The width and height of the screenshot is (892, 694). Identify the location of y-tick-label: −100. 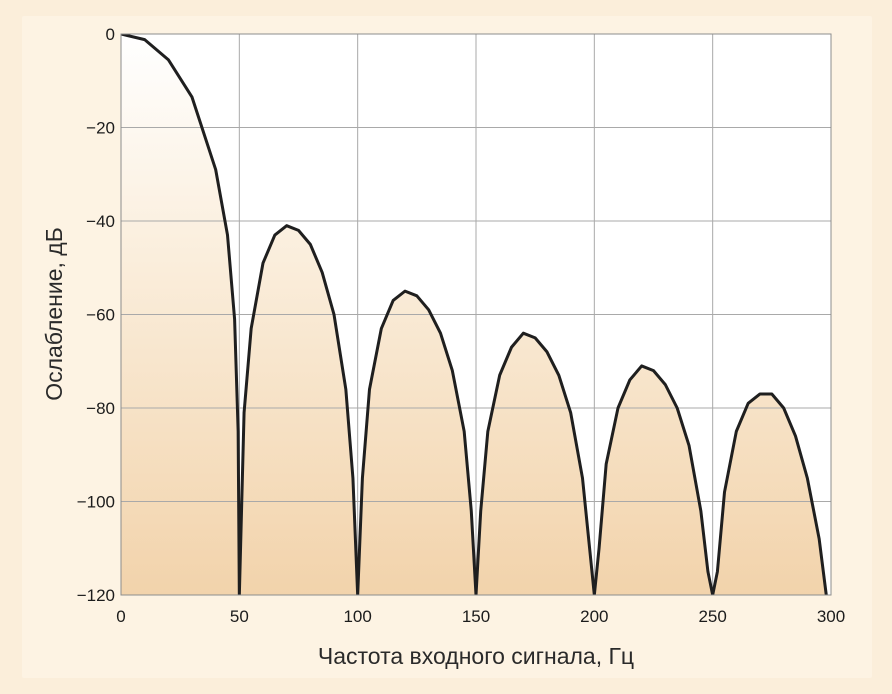
(96, 502).